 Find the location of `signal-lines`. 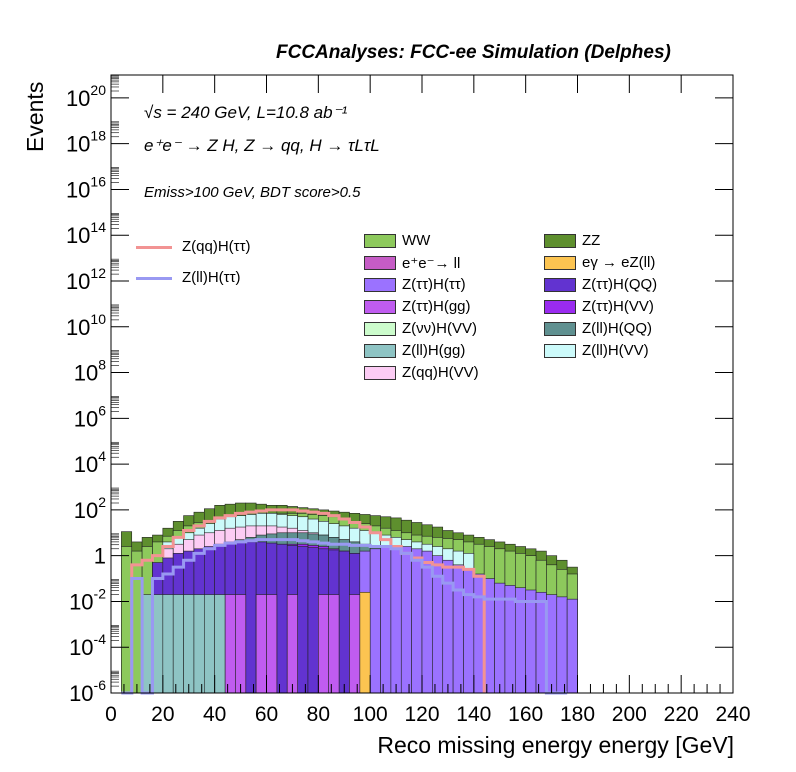

signal-lines is located at coordinates (344, 601).